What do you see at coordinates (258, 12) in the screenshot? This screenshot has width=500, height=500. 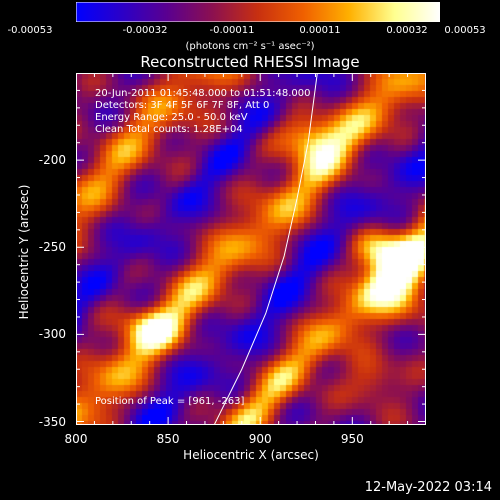 I see `colorbar` at bounding box center [258, 12].